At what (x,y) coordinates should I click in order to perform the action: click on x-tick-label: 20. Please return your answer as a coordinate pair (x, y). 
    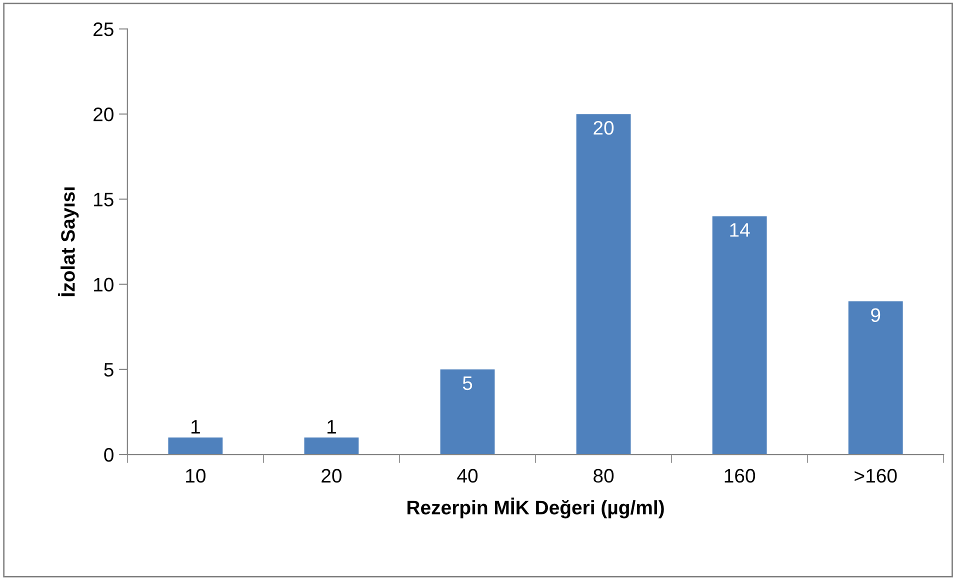
    Looking at the image, I should click on (332, 475).